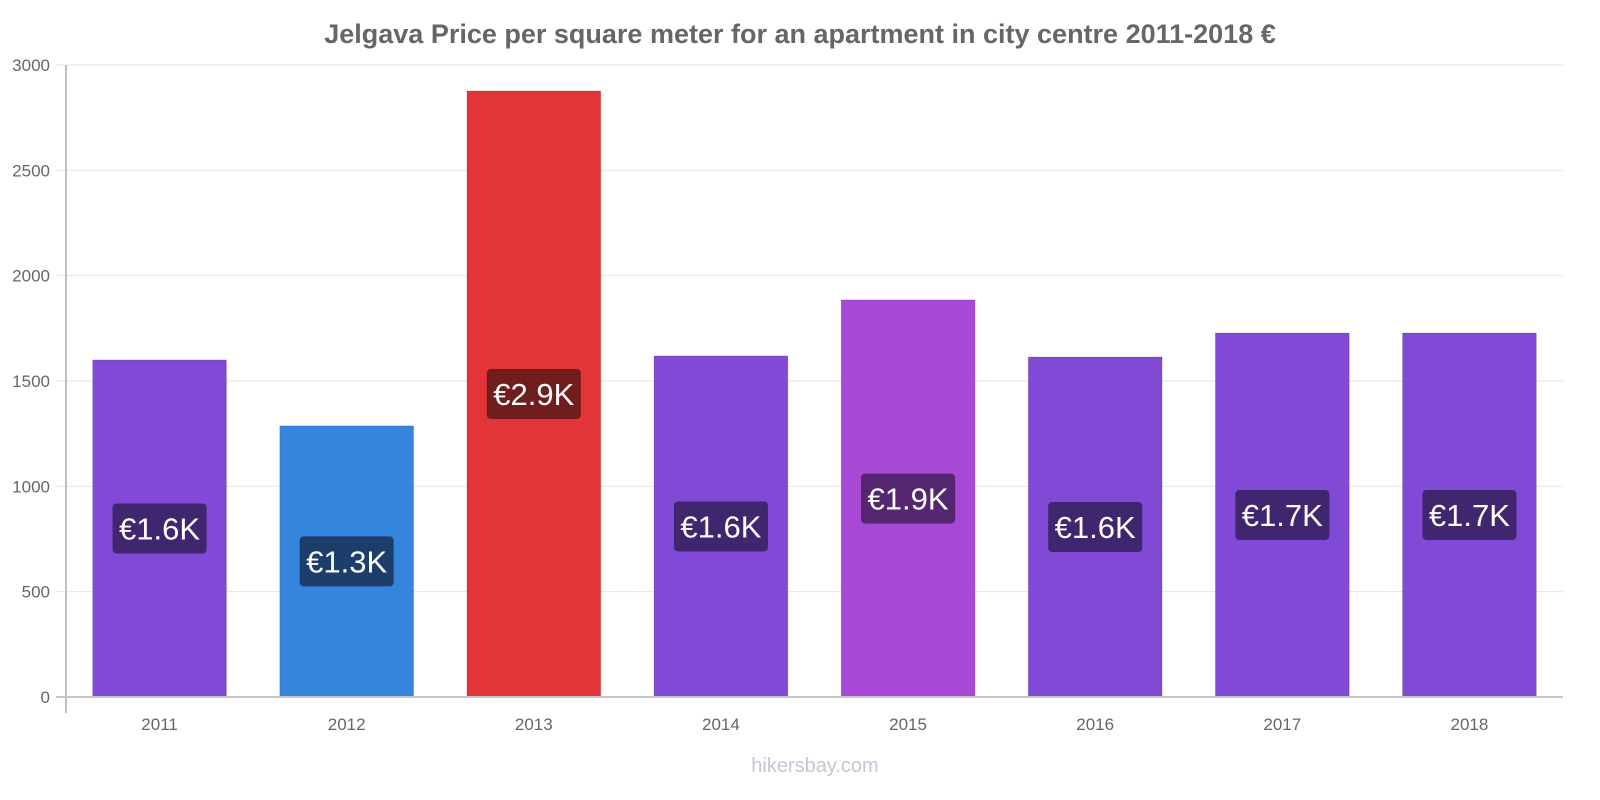  Describe the element at coordinates (31, 65) in the screenshot. I see `y-tick-label: 3000` at that location.